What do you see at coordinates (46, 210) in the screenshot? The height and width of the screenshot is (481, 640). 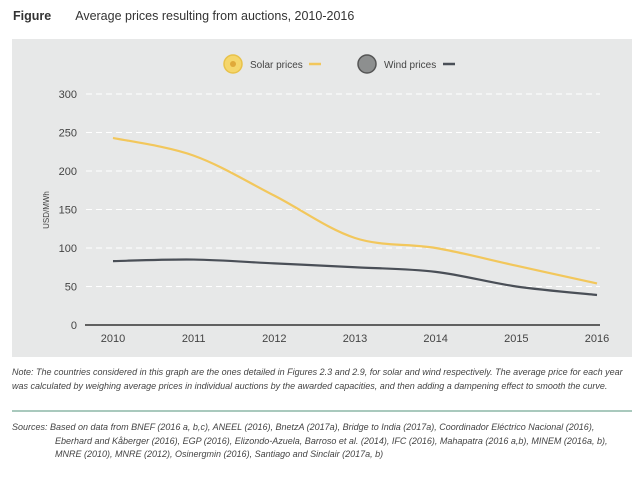 I see `y-axis-label: USD/MWh` at bounding box center [46, 210].